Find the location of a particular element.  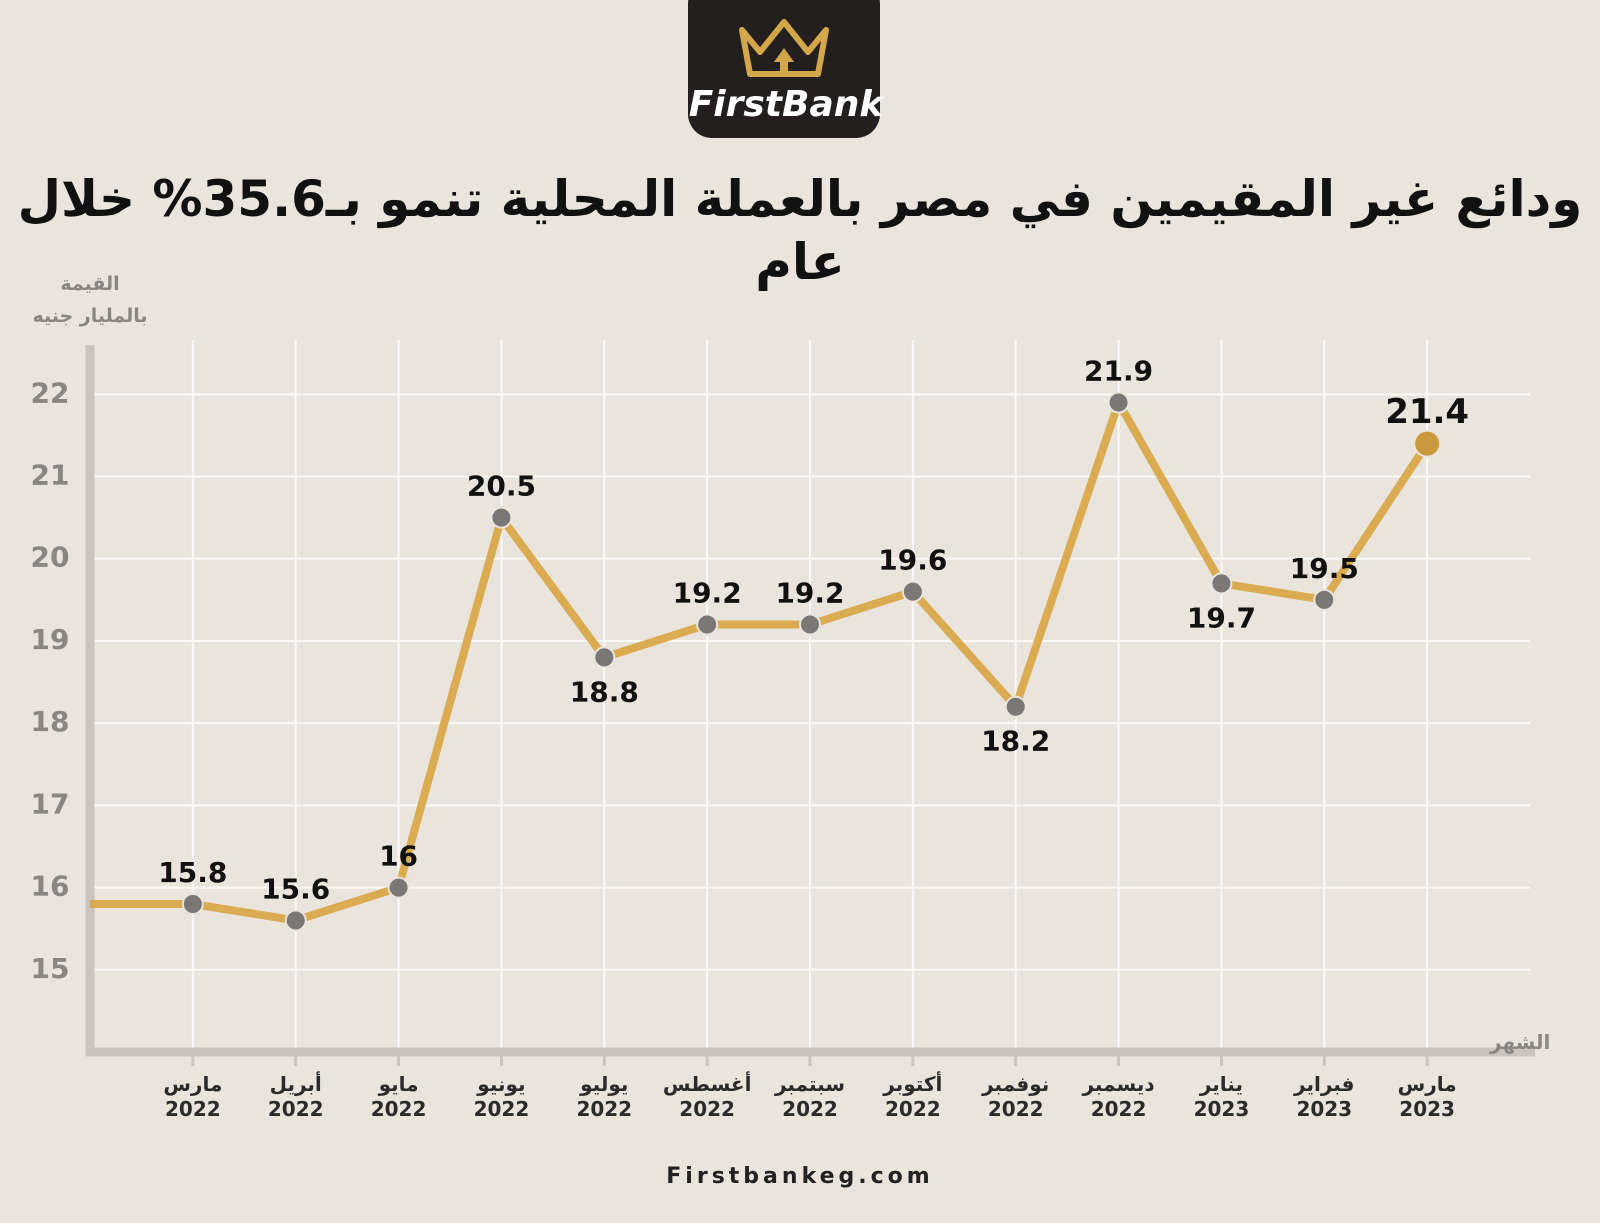

y-tick-label: 21 is located at coordinates (50, 475).